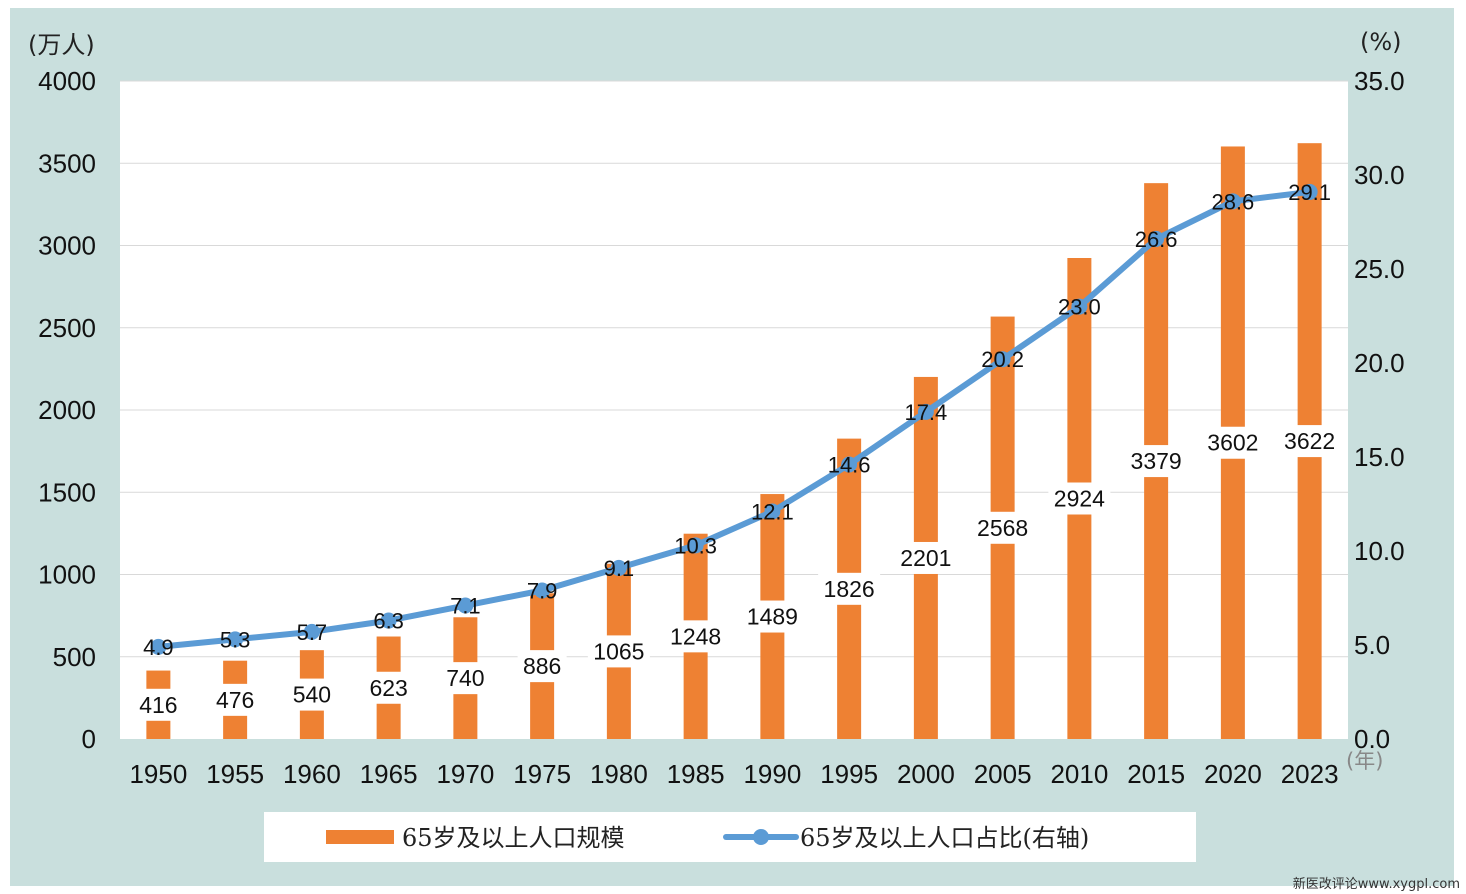 The image size is (1466, 894). I want to click on bar-value-label: 2201, so click(925, 558).